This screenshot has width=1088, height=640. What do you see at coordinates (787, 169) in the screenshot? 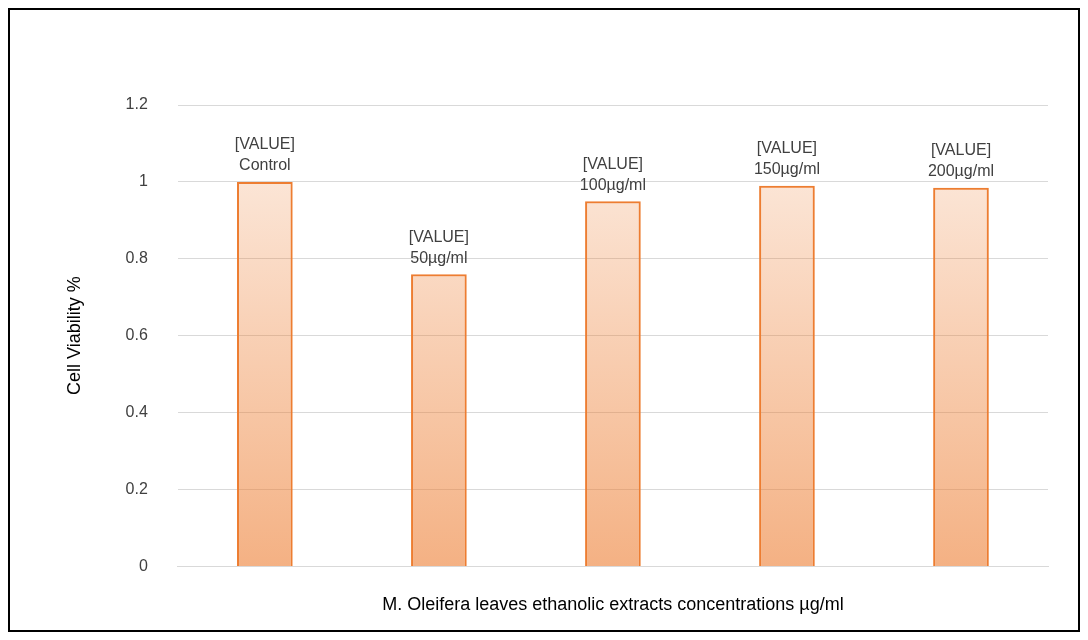
I see `x-tick-label: 150µg/ml` at bounding box center [787, 169].